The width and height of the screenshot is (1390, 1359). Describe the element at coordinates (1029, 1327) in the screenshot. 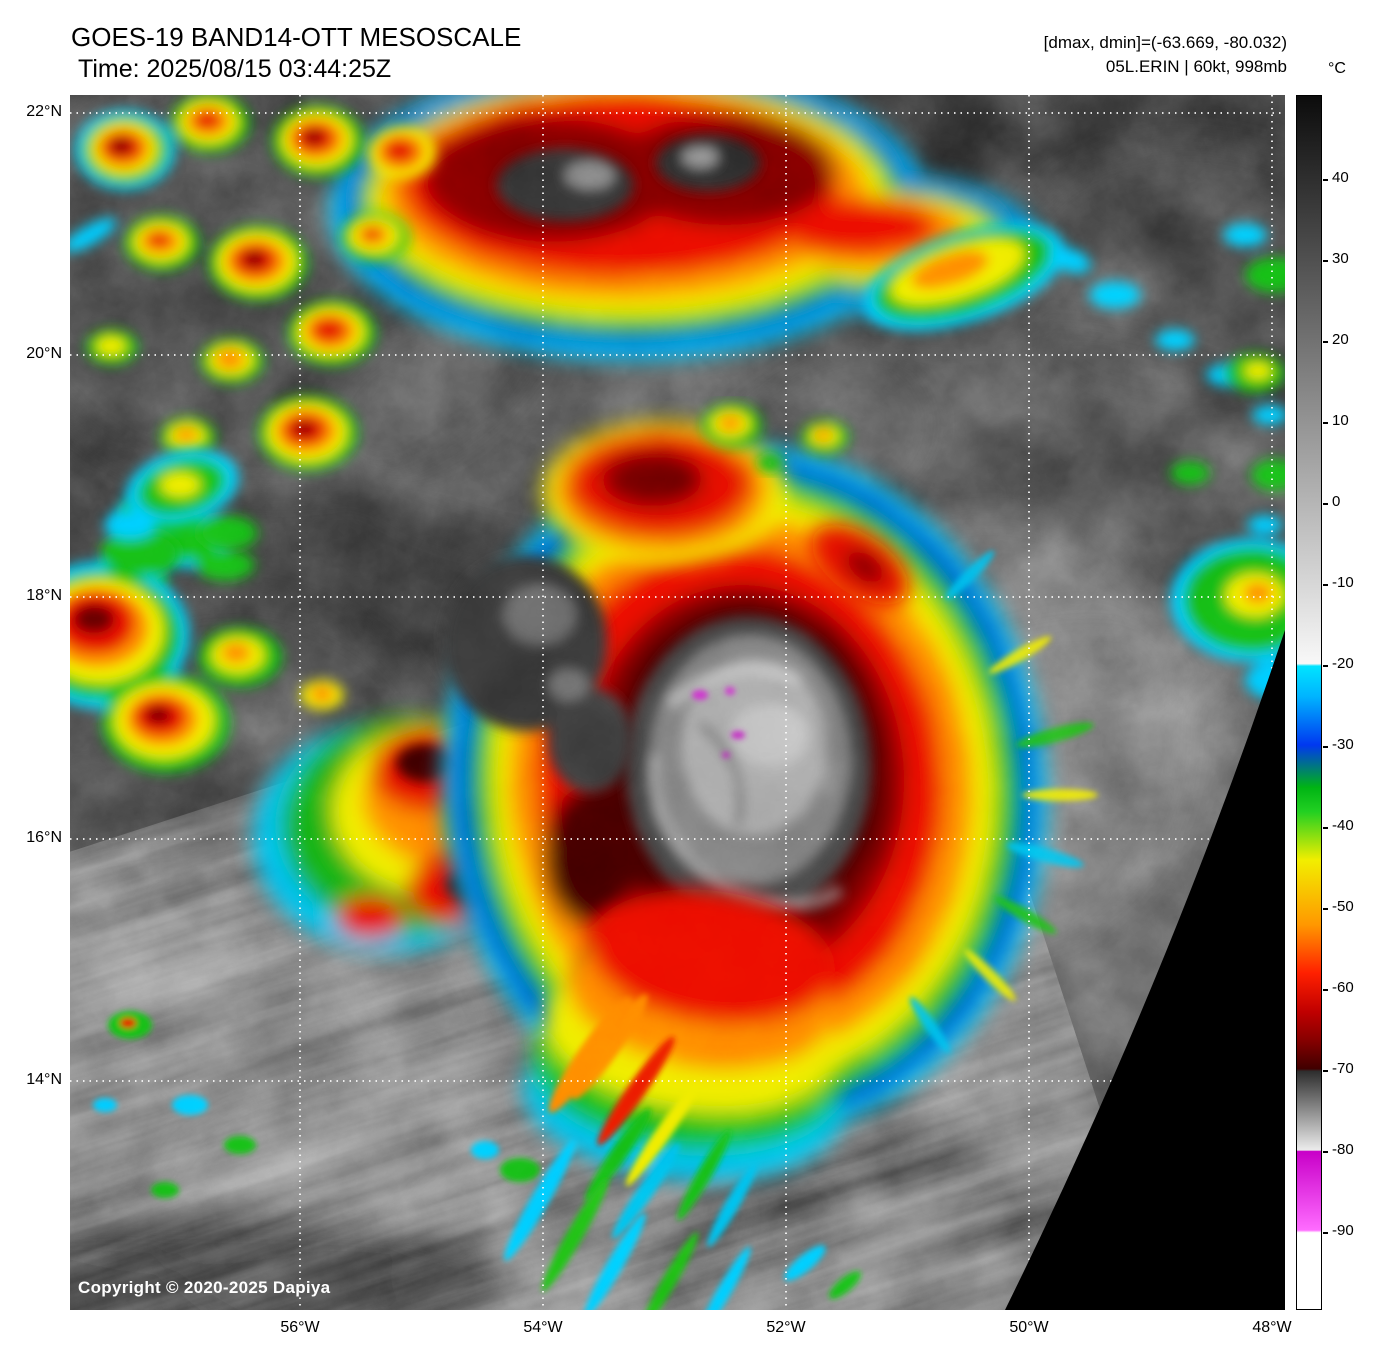

I see `lon-label: 50°W` at that location.